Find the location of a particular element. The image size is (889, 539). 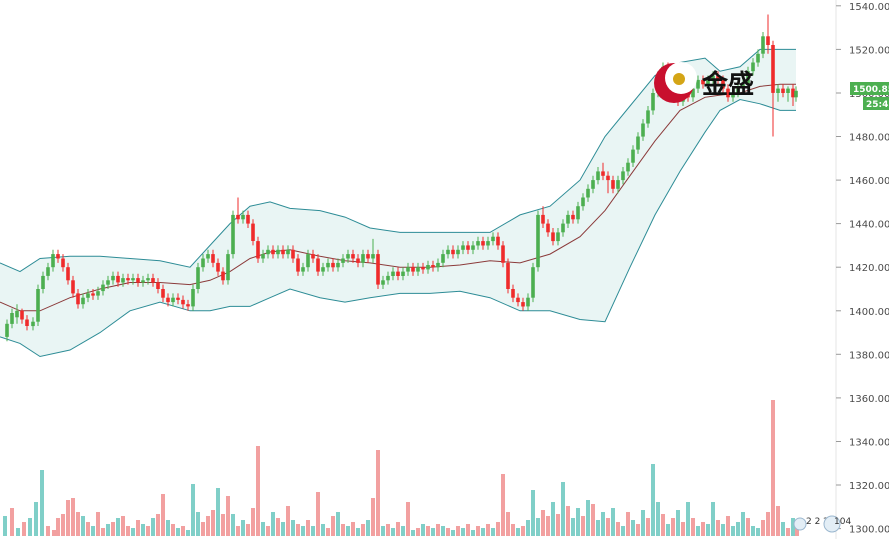

us-flag-icon is located at coordinates (832, 524).